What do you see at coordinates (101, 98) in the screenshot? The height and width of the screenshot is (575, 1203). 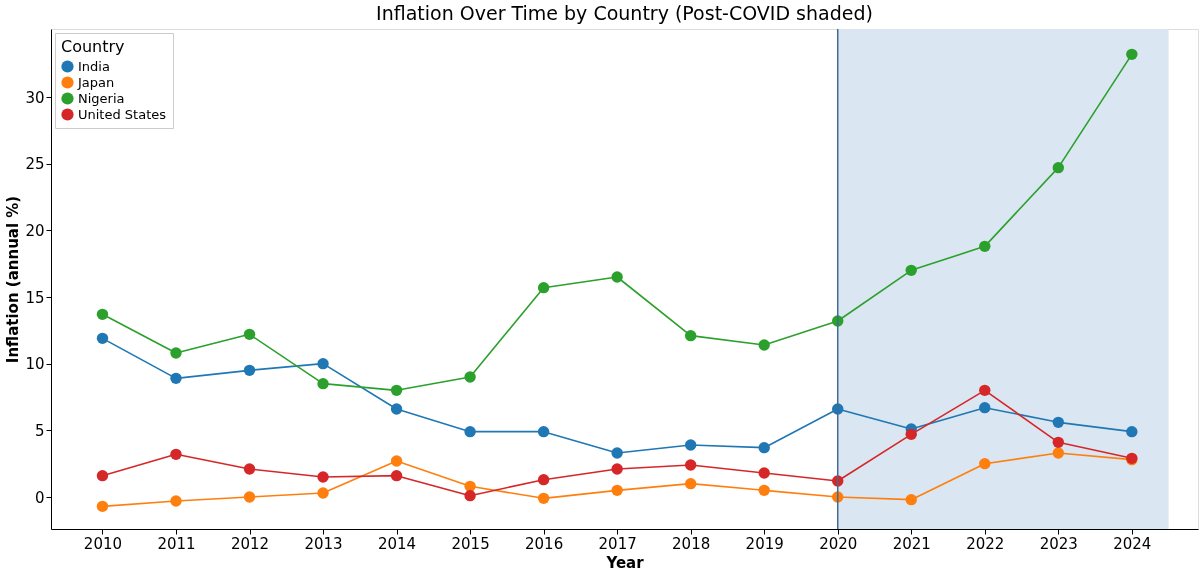 I see `legend-label: Nigeria` at bounding box center [101, 98].